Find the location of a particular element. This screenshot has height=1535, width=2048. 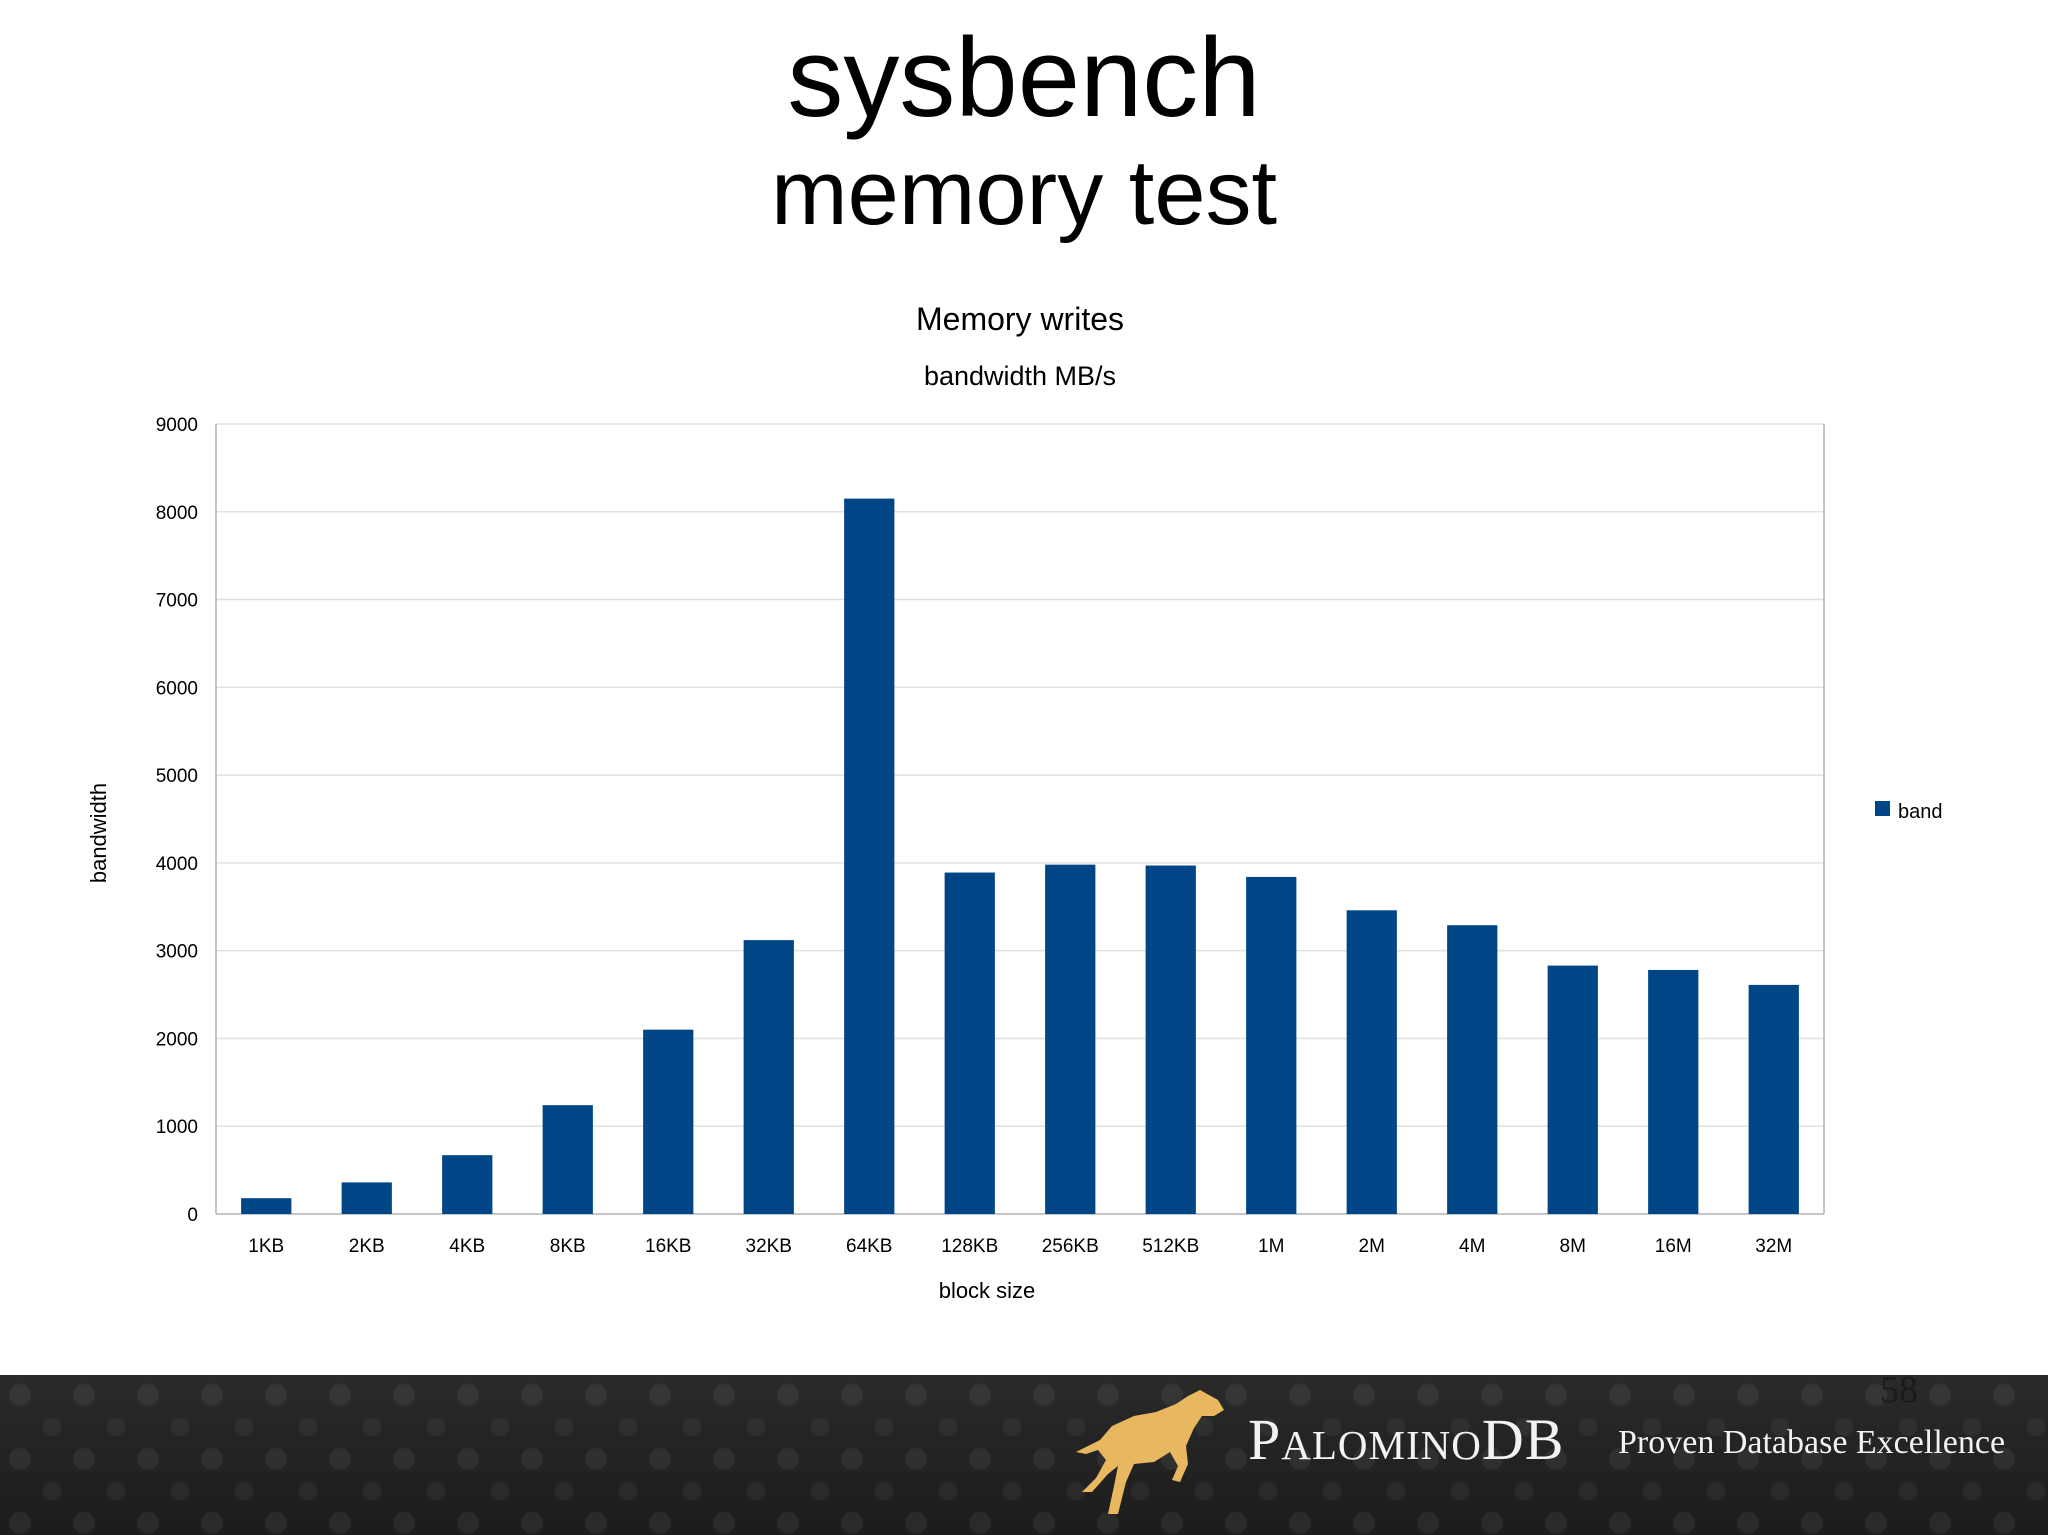

x-tick-label: 4KB is located at coordinates (467, 1246).